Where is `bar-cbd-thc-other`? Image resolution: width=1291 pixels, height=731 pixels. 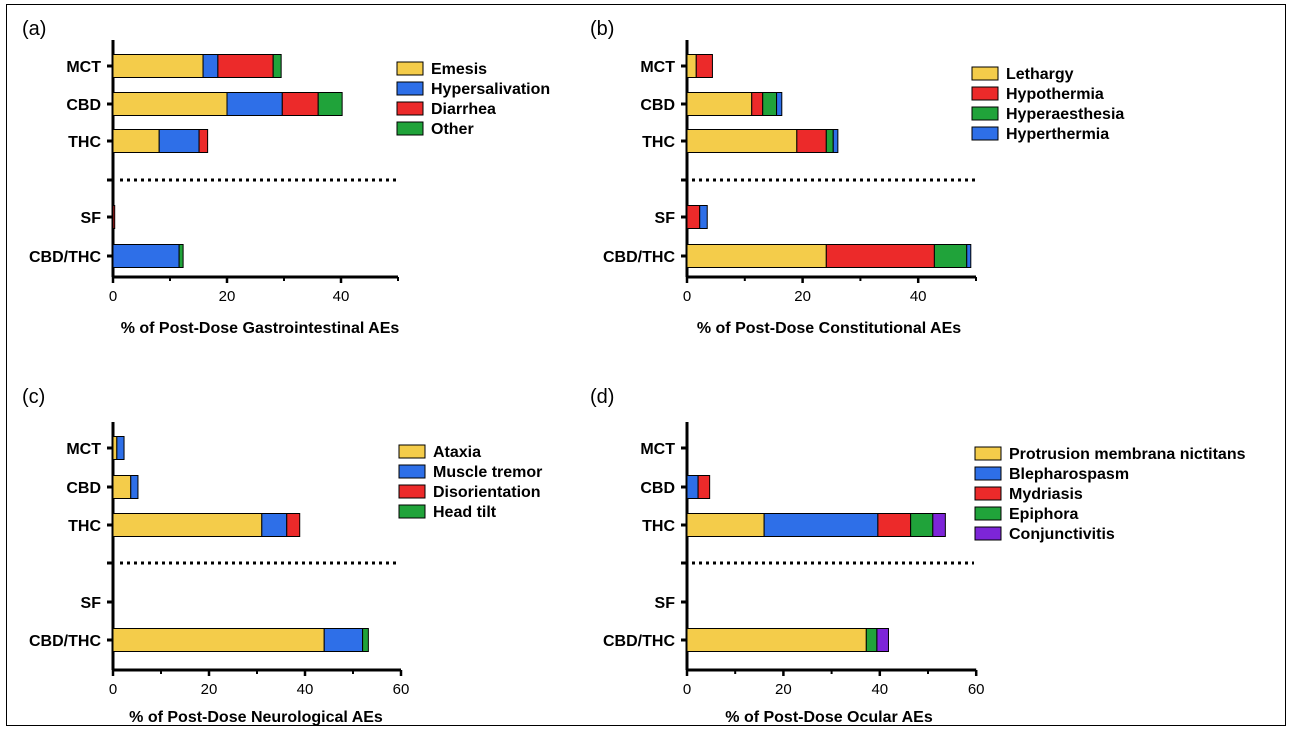 bar-cbd-thc-other is located at coordinates (181, 256).